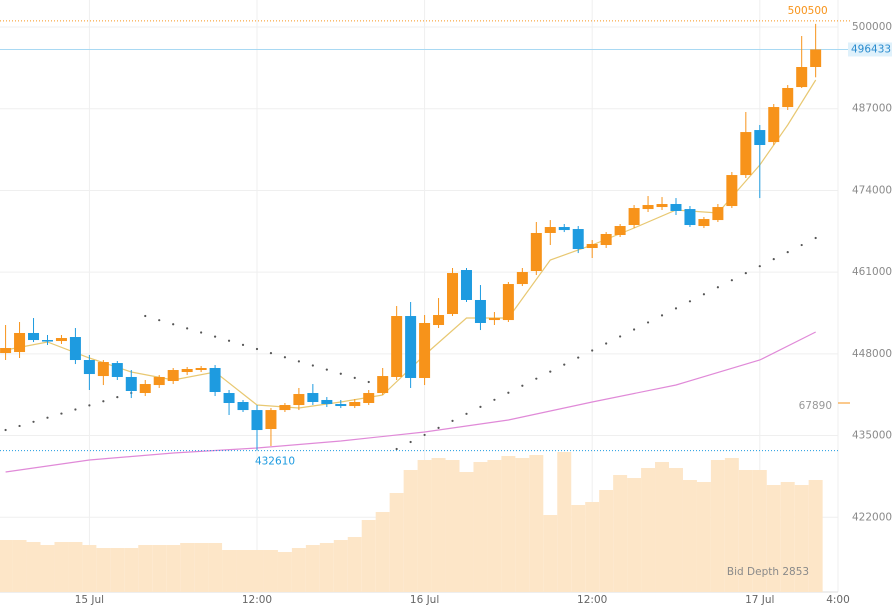 The image size is (892, 606). Describe the element at coordinates (872, 109) in the screenshot. I see `y-tick-label: 487000` at that location.